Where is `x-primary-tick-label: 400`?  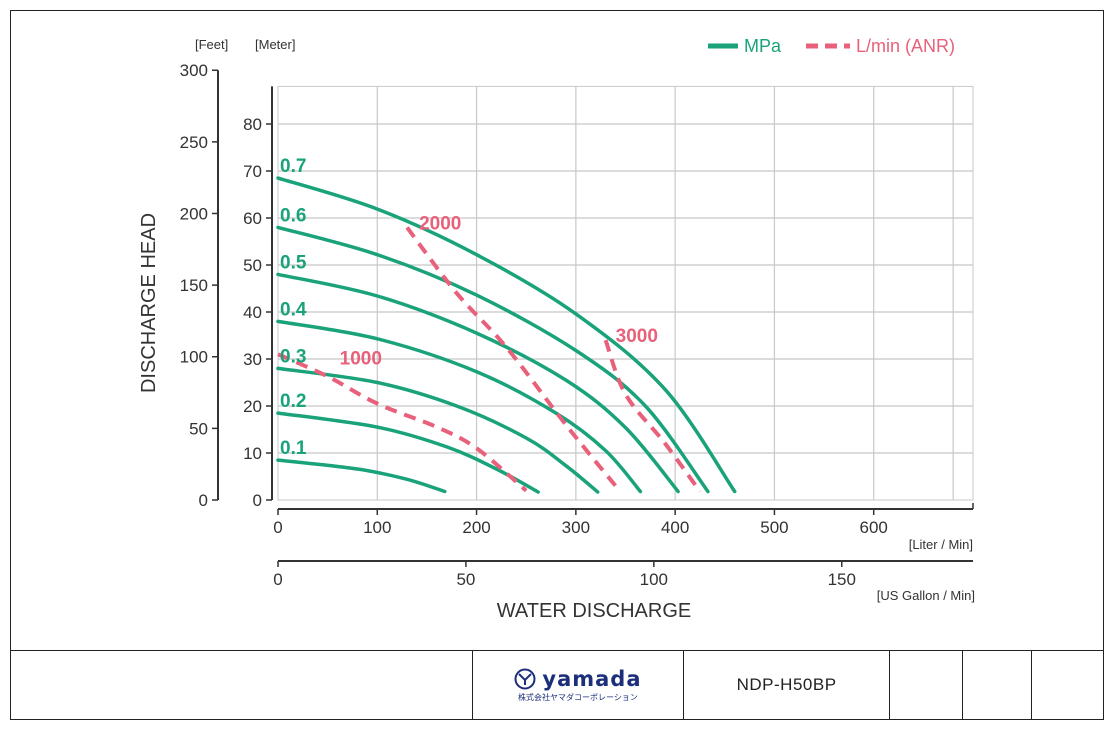
x-primary-tick-label: 400 is located at coordinates (675, 527).